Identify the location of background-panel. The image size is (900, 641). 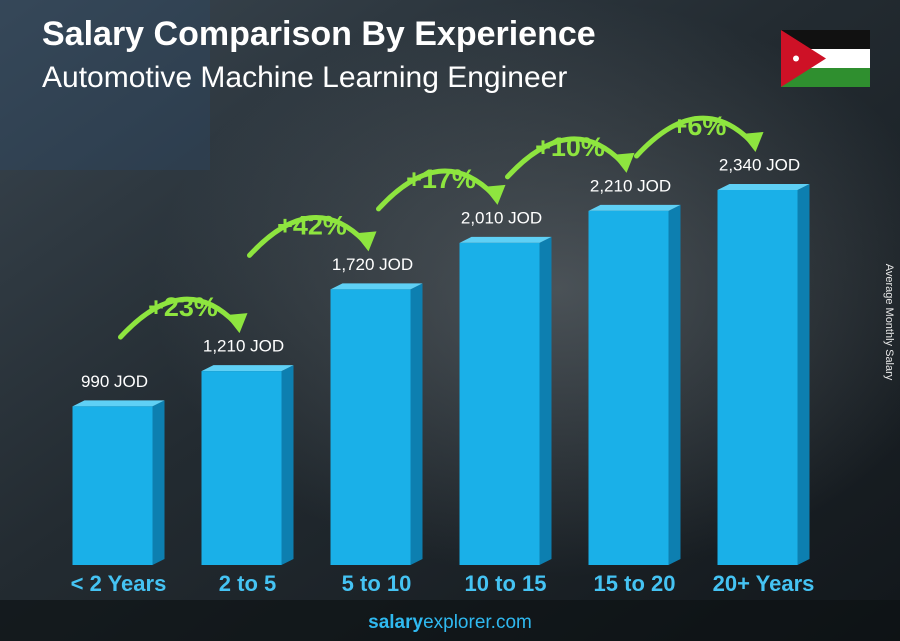
(105, 85).